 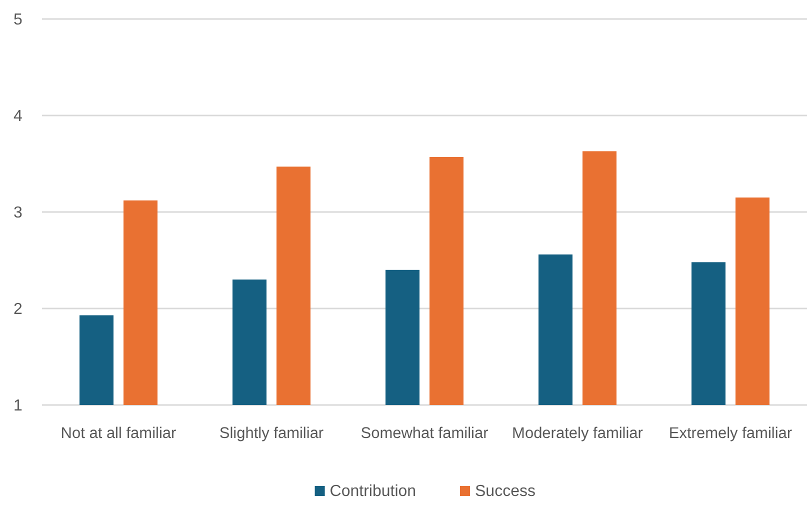 I want to click on x-tick-label: Slightly familiar, so click(x=271, y=433).